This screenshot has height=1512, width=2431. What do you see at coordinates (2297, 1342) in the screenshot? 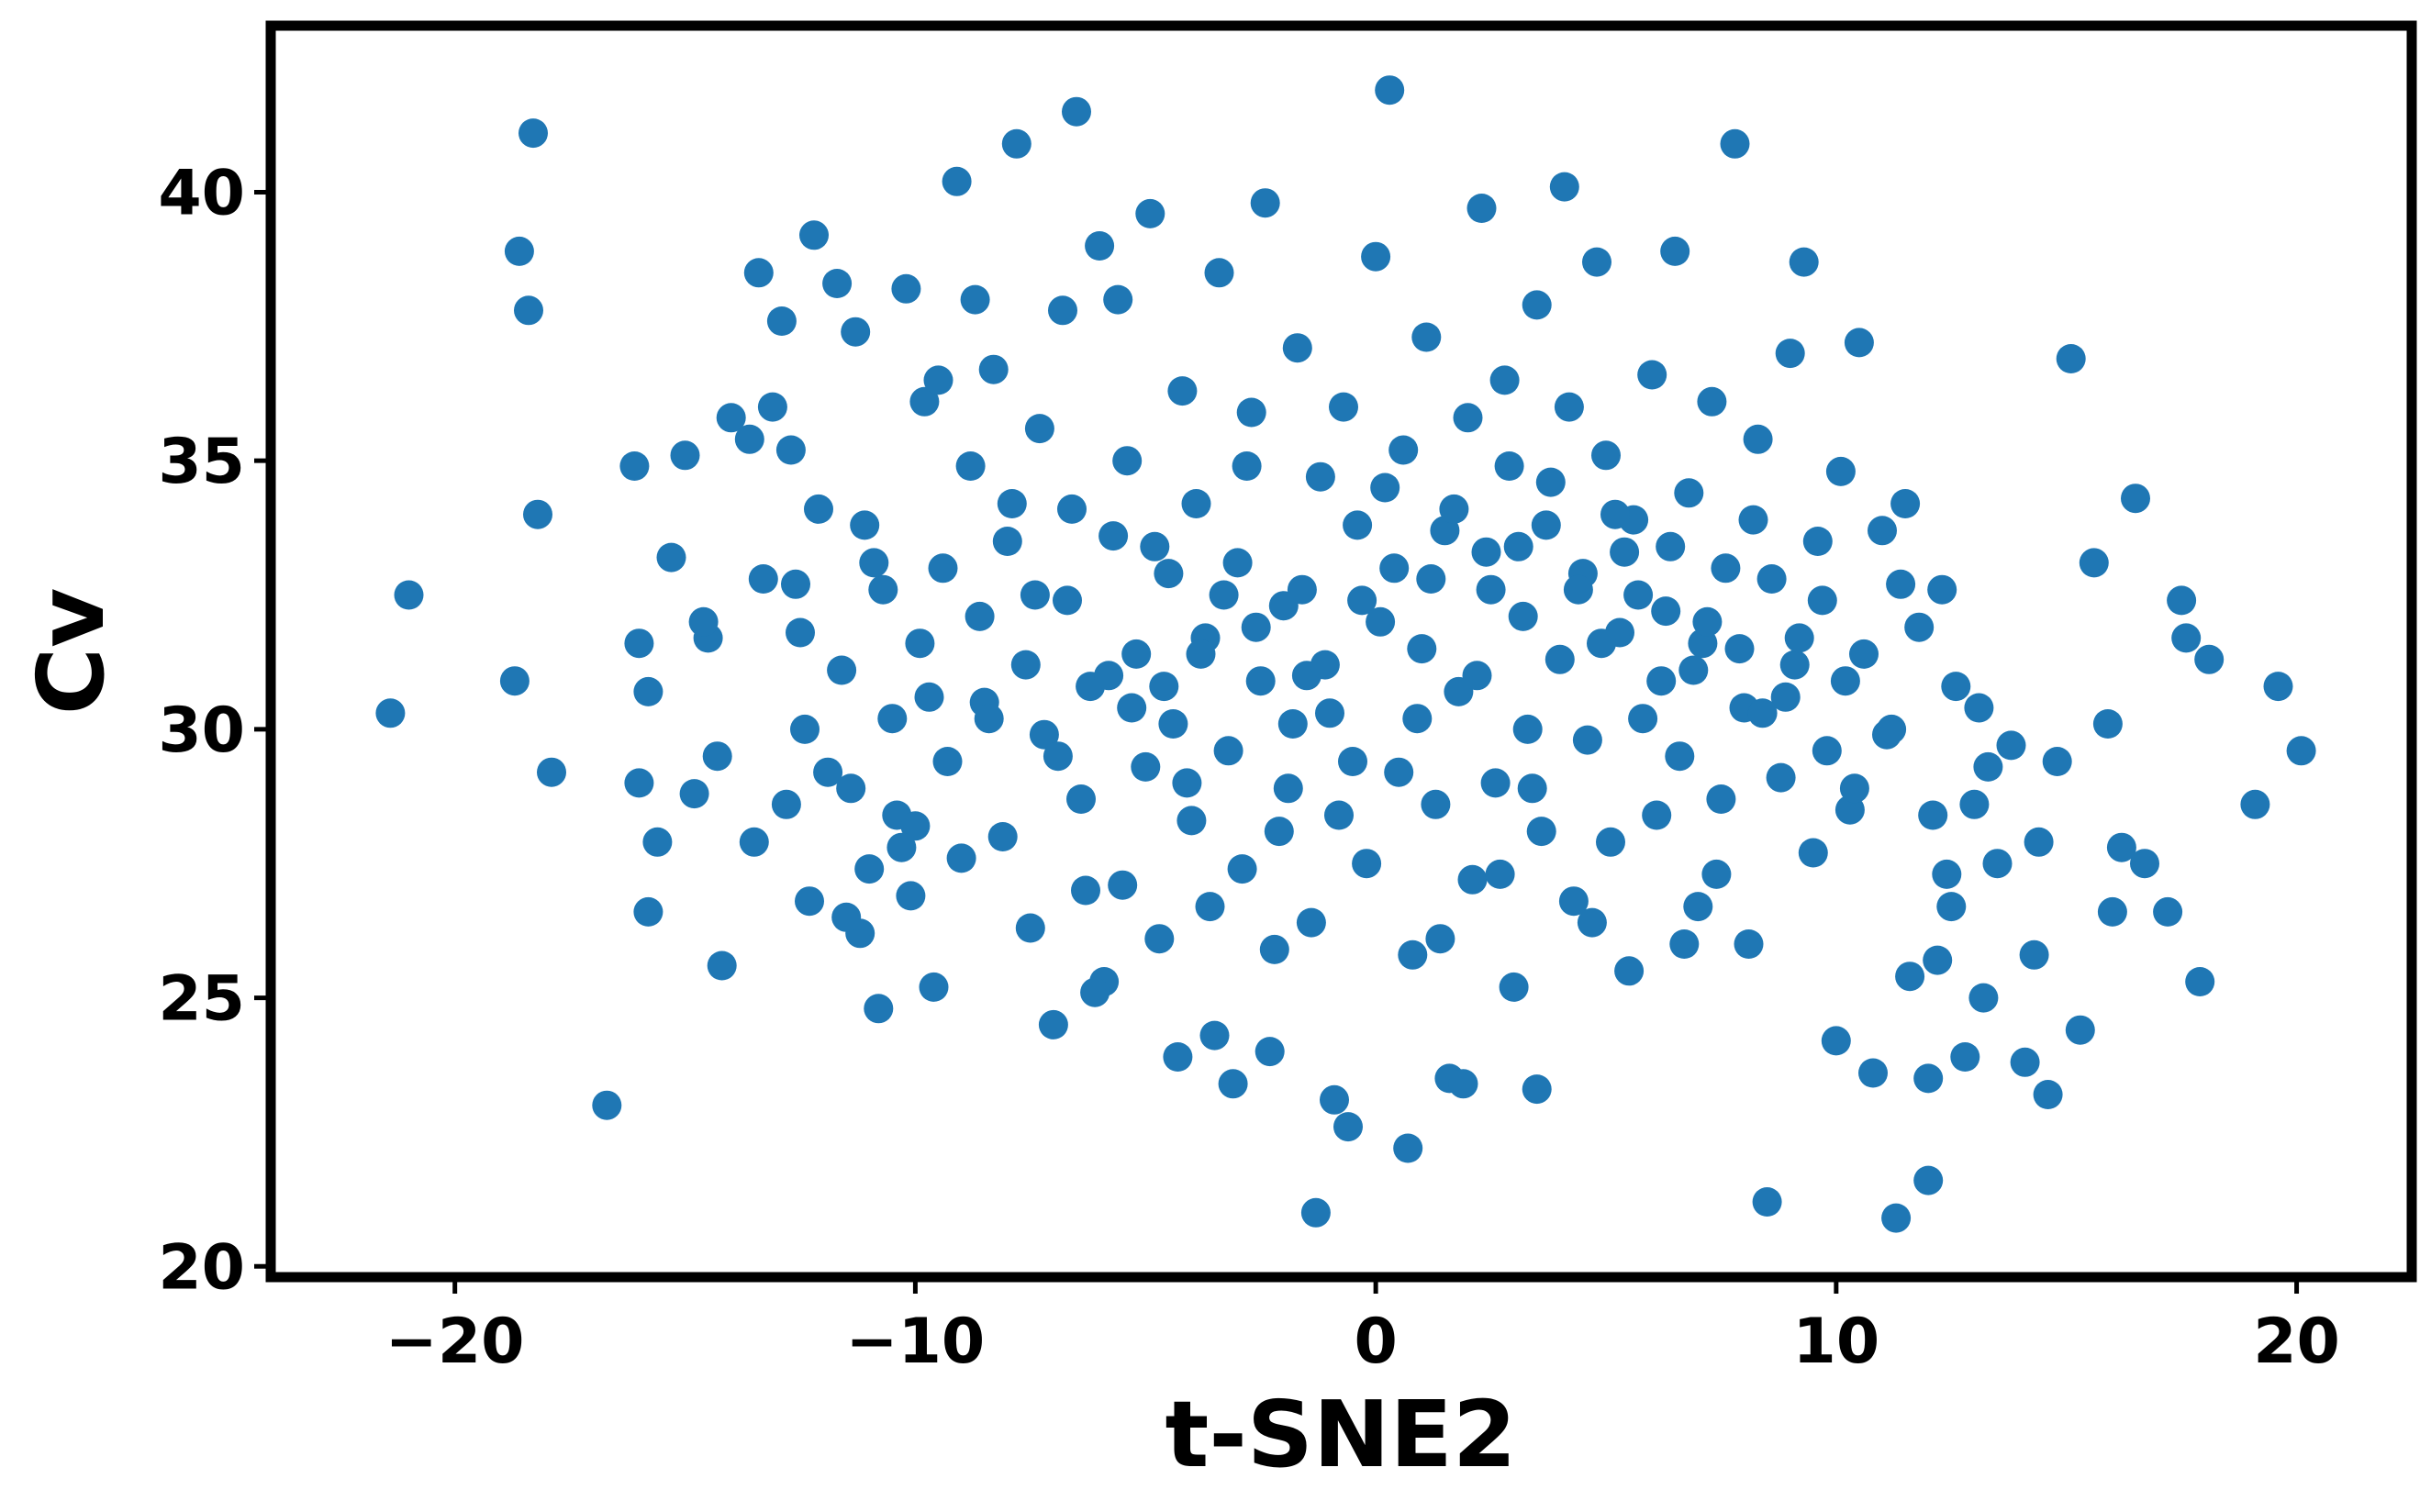
I see `x-tick-label: 20` at bounding box center [2297, 1342].